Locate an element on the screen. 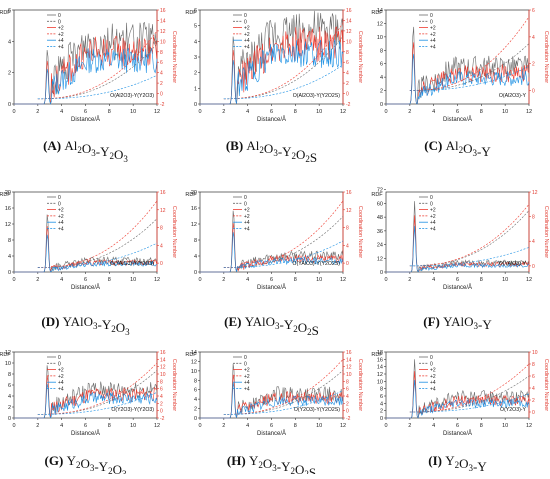 This screenshot has width=550, height=479. cn-tick-label: 10 is located at coordinates (349, 375).